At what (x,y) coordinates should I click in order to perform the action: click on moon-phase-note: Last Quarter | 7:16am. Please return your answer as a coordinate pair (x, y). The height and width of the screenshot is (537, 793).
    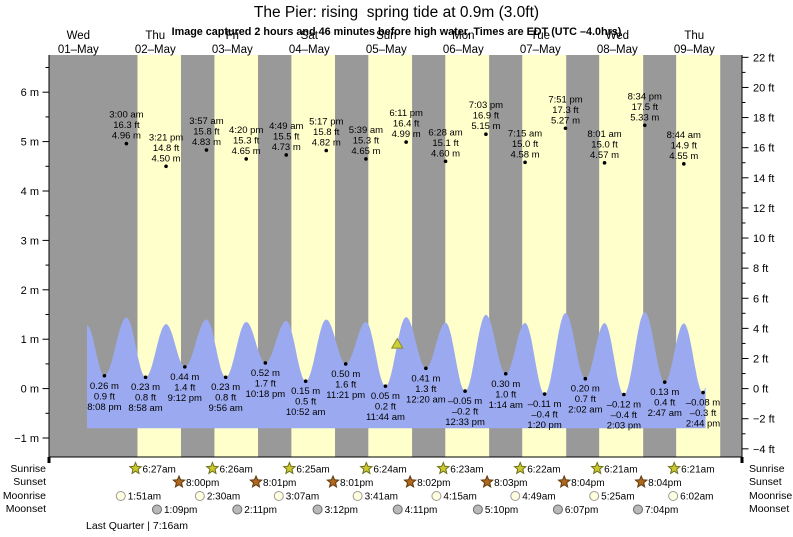
    Looking at the image, I should click on (137, 526).